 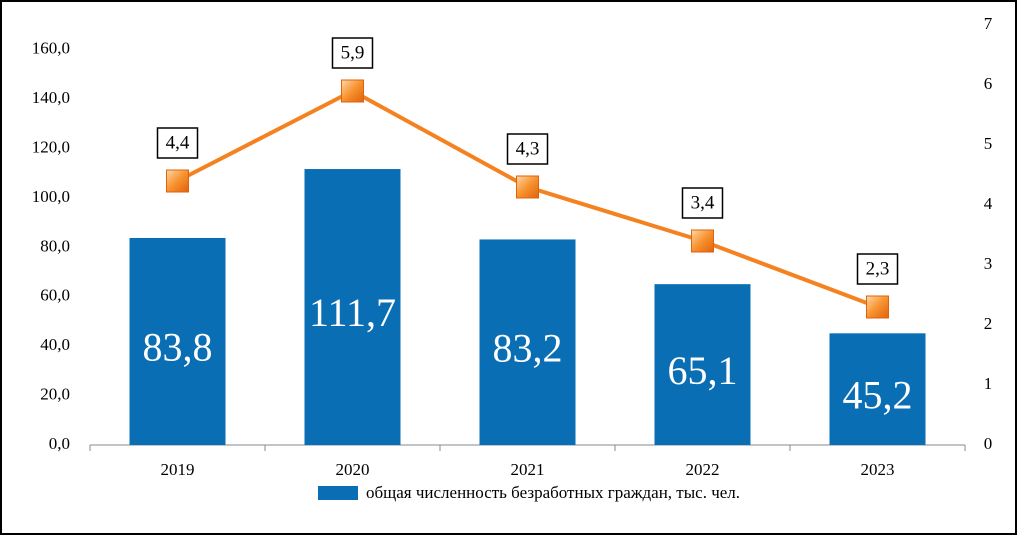 I want to click on y2-tick-label: 4, so click(x=988, y=203).